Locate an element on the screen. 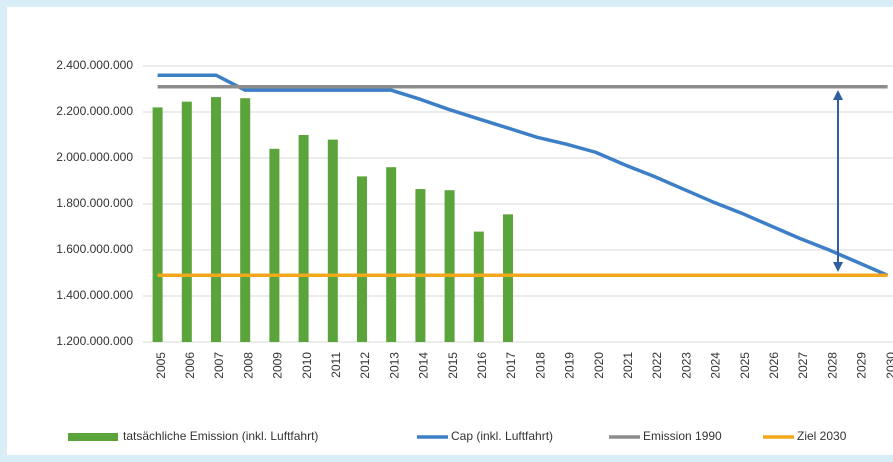 The width and height of the screenshot is (893, 462). x-tick-label: 2006 is located at coordinates (190, 365).